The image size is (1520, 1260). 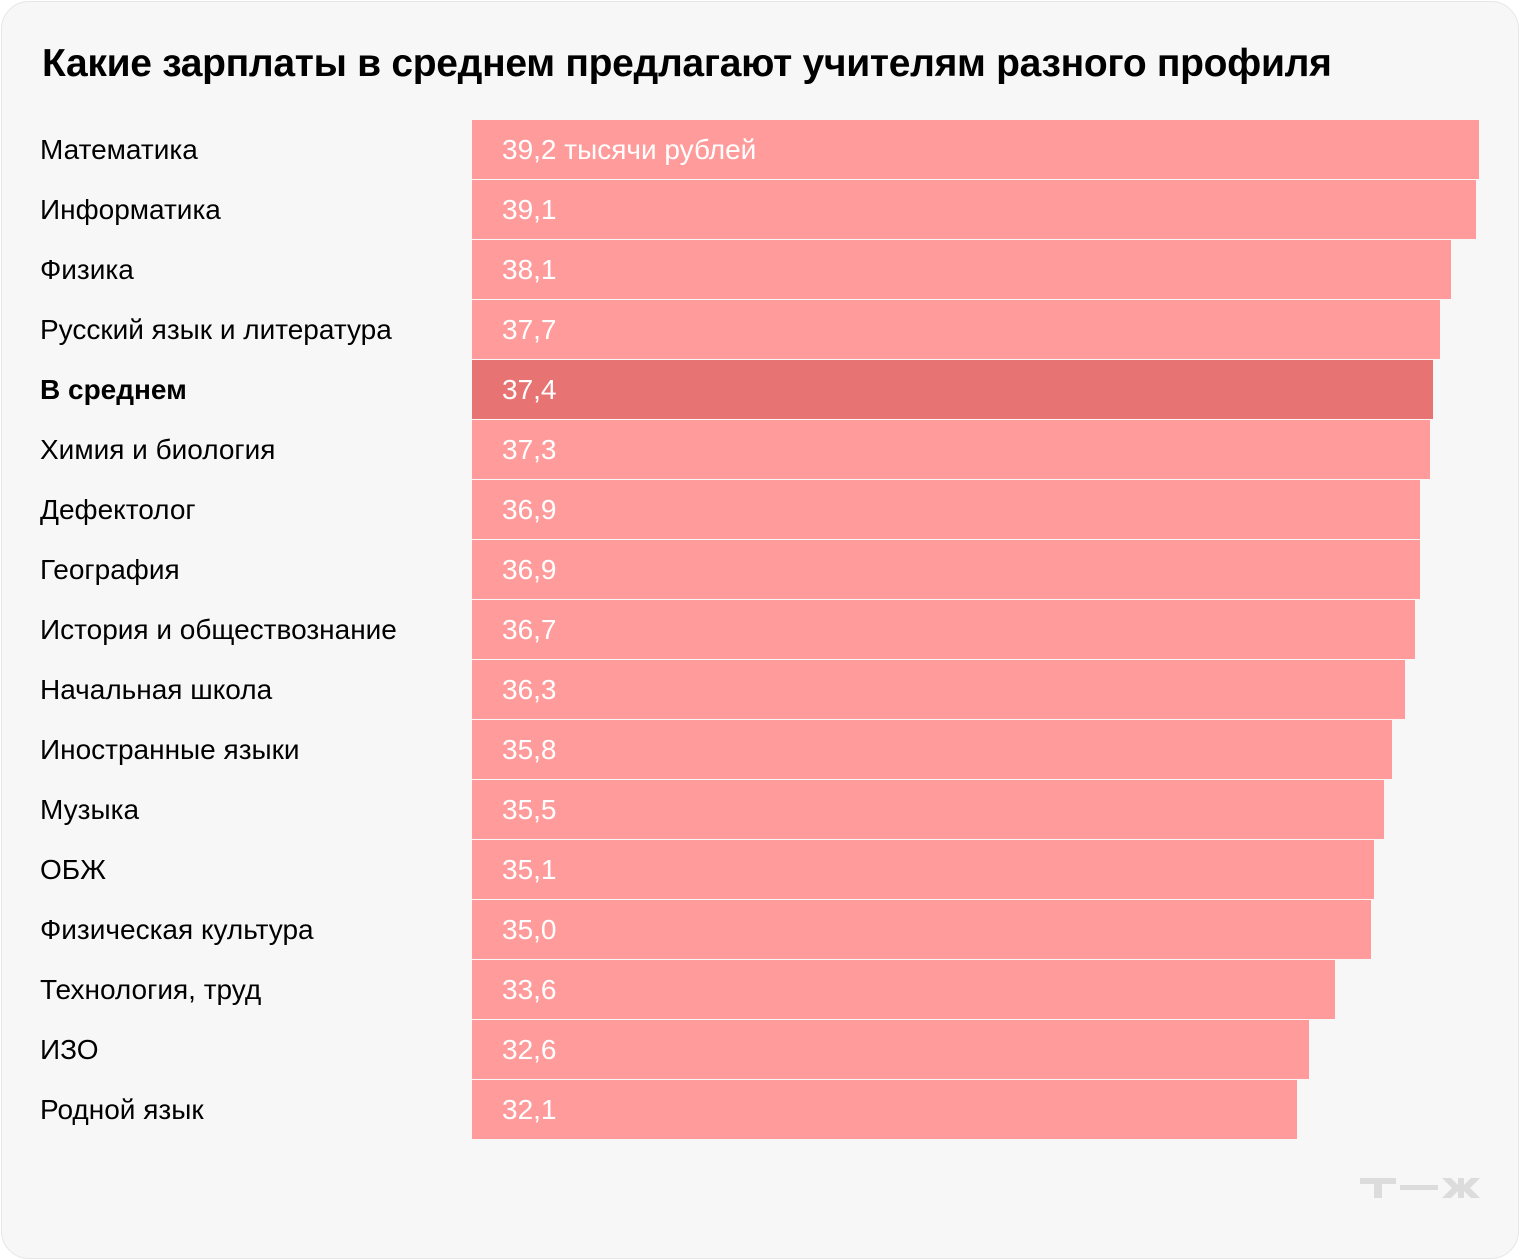 What do you see at coordinates (90, 809) in the screenshot?
I see `category-label: Музыка` at bounding box center [90, 809].